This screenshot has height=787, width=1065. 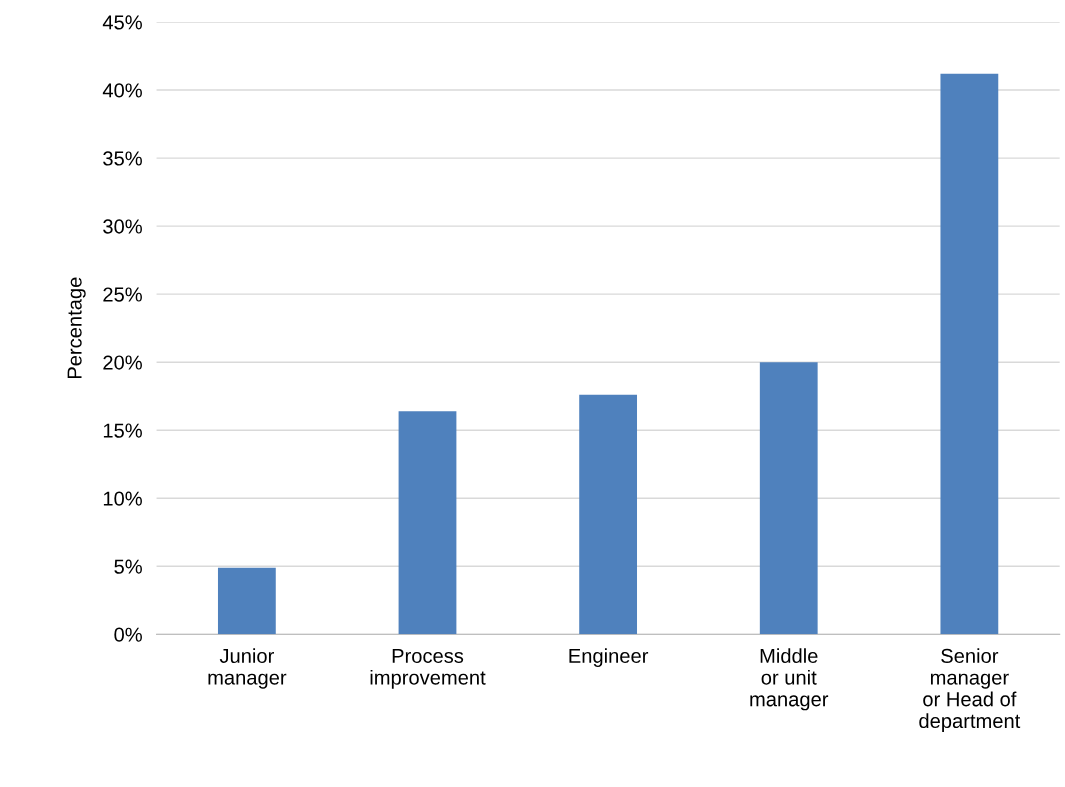 What do you see at coordinates (970, 690) in the screenshot?
I see `x-tick-label: Senior manager or Head of department` at bounding box center [970, 690].